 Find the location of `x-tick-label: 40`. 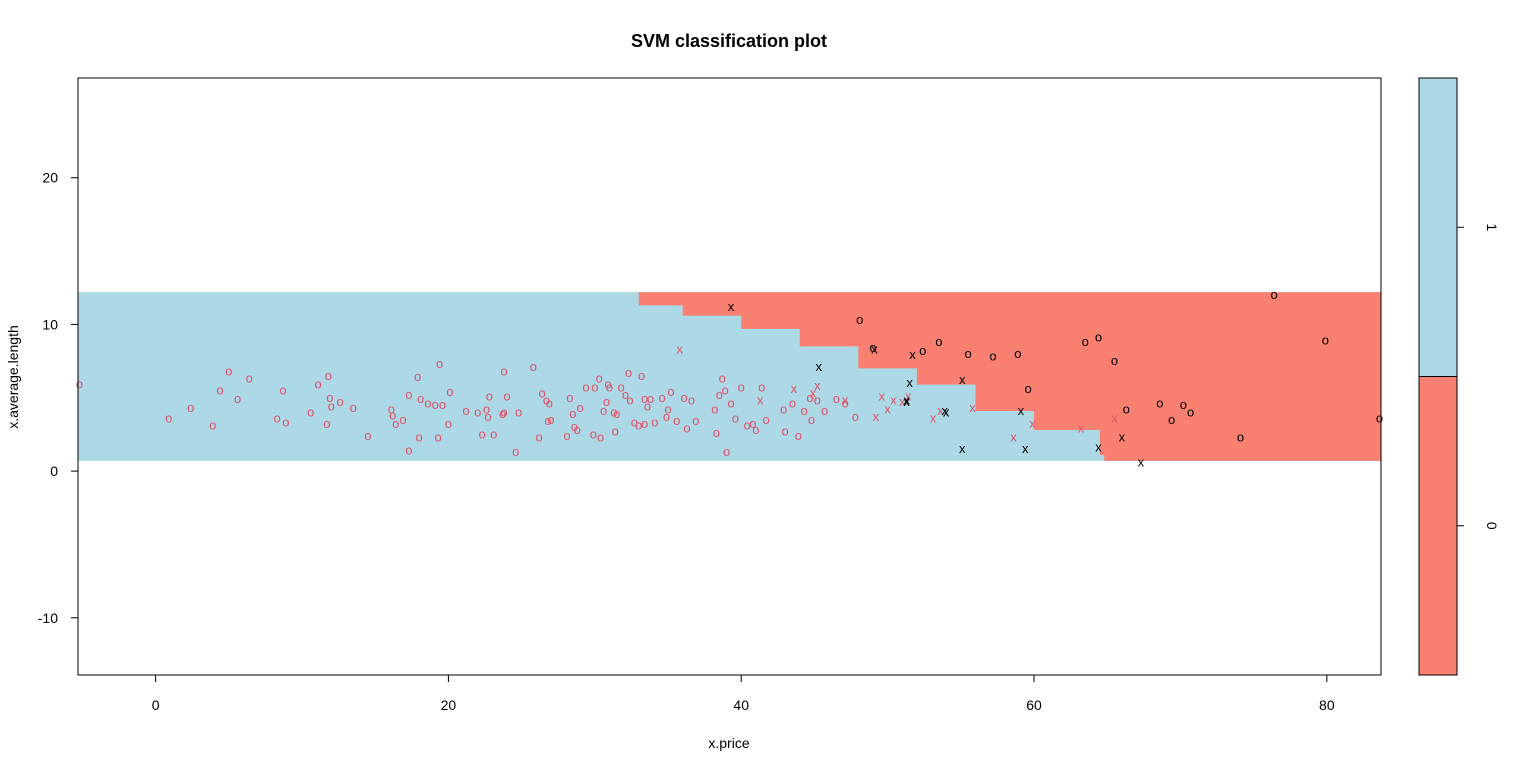

x-tick-label: 40 is located at coordinates (741, 705).